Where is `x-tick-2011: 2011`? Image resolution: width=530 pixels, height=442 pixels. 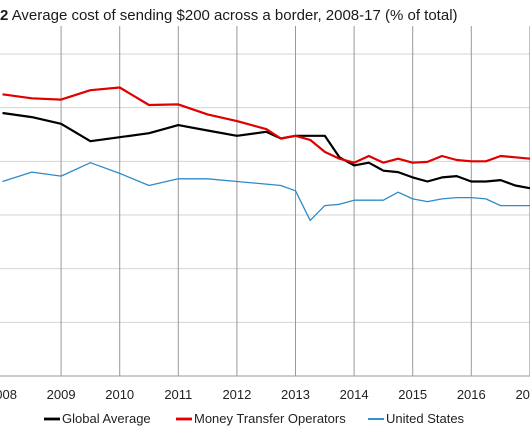
x-tick-2011: 2011 is located at coordinates (178, 394).